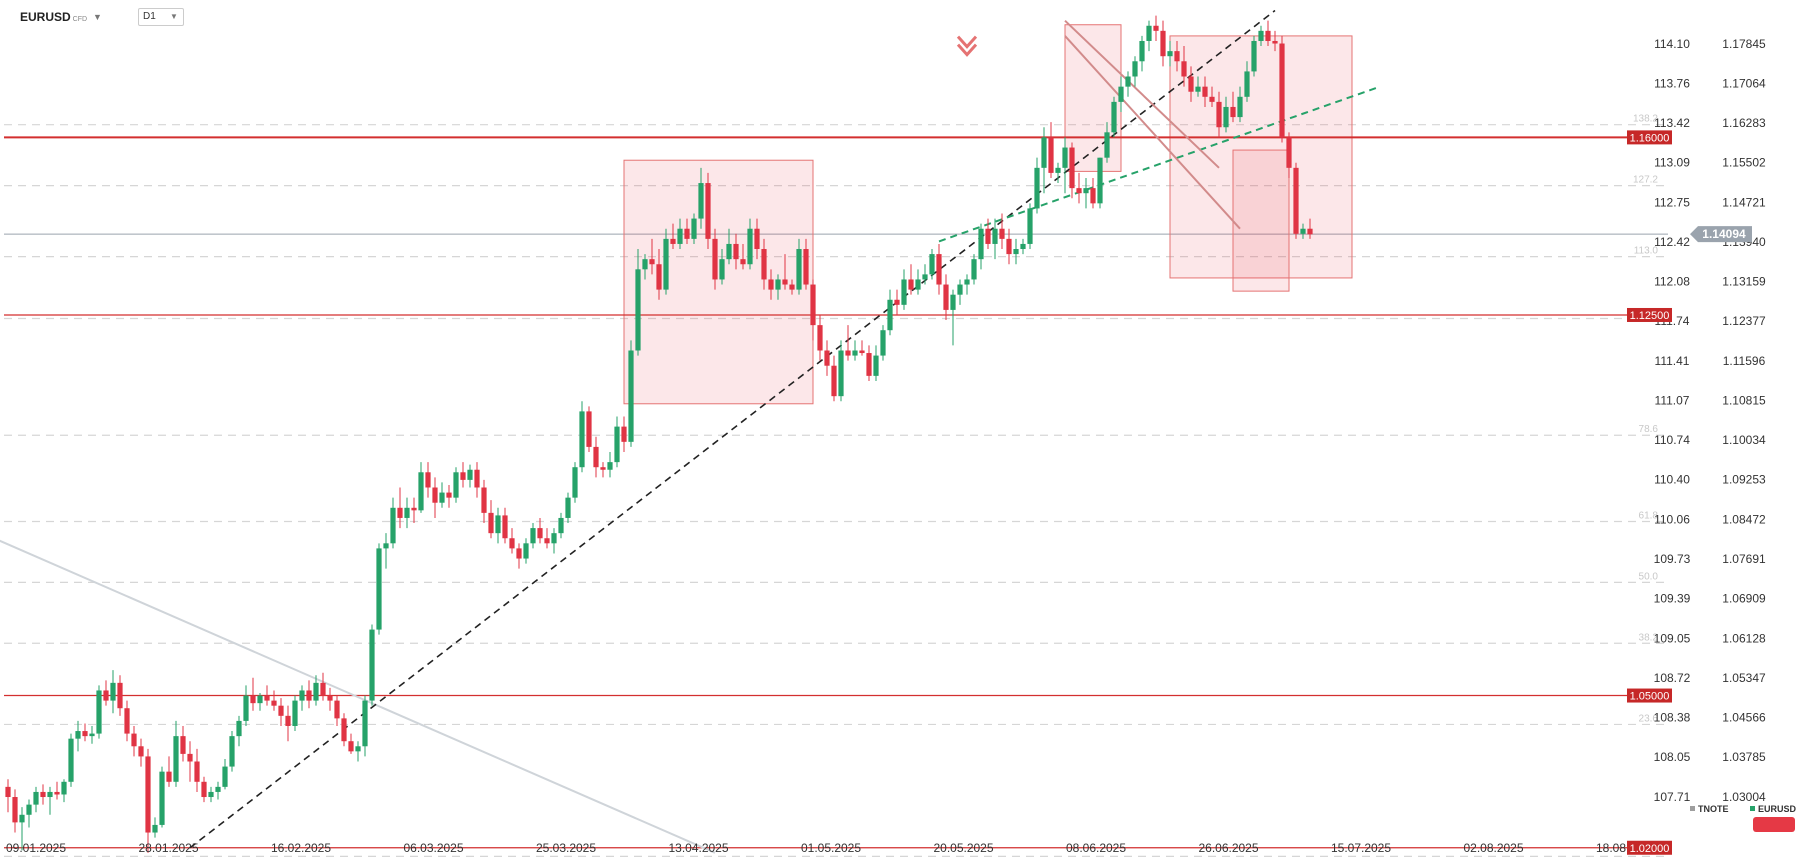 This screenshot has height=865, width=1810. I want to click on price-tick-label: 1.17064, so click(1744, 83).